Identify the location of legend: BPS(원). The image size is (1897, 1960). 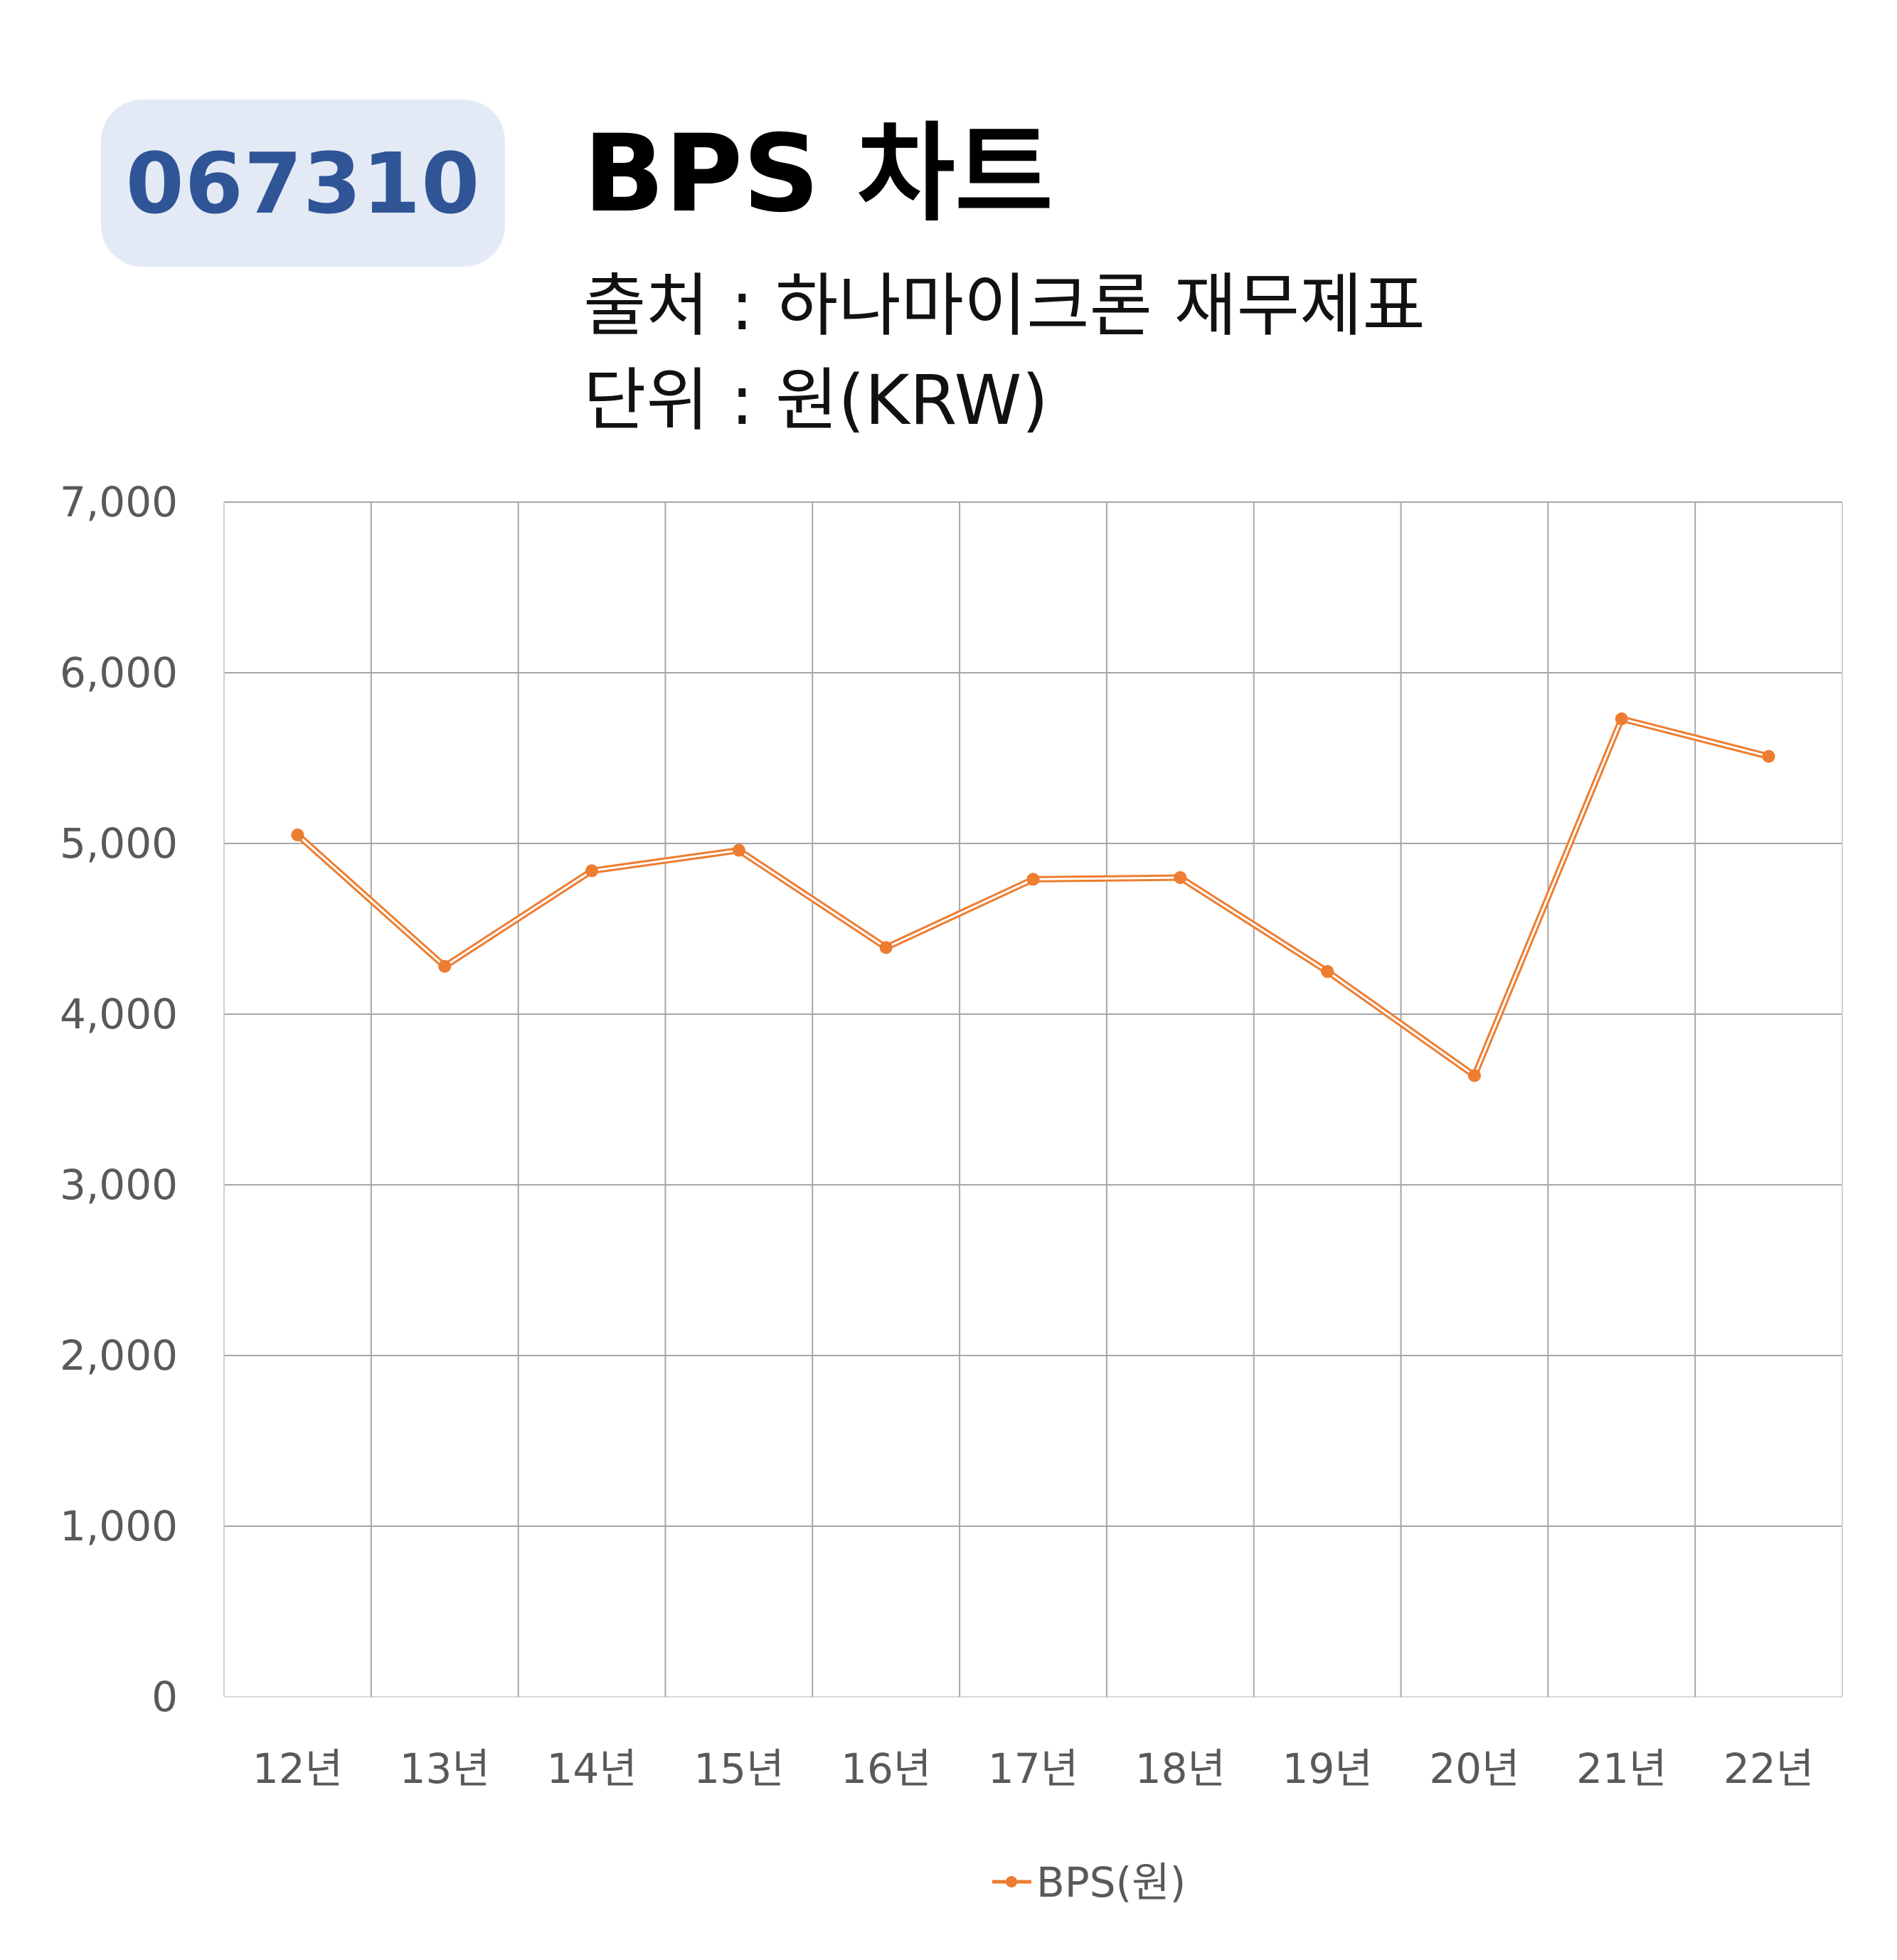
(1089, 1882).